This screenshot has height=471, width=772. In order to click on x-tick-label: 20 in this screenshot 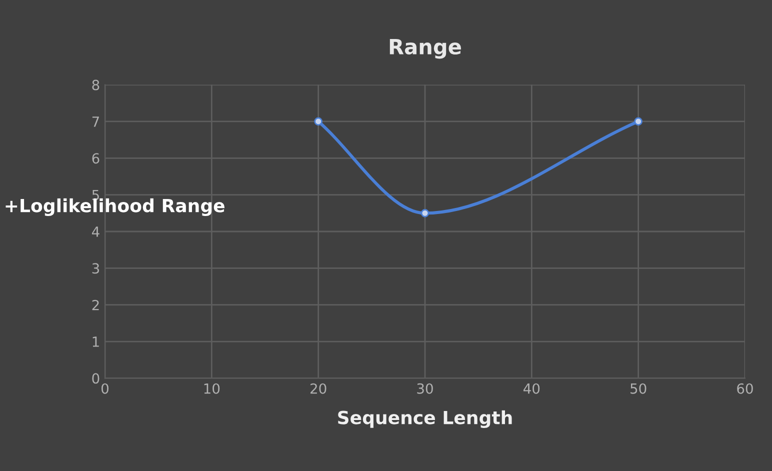, I will do `click(318, 388)`.